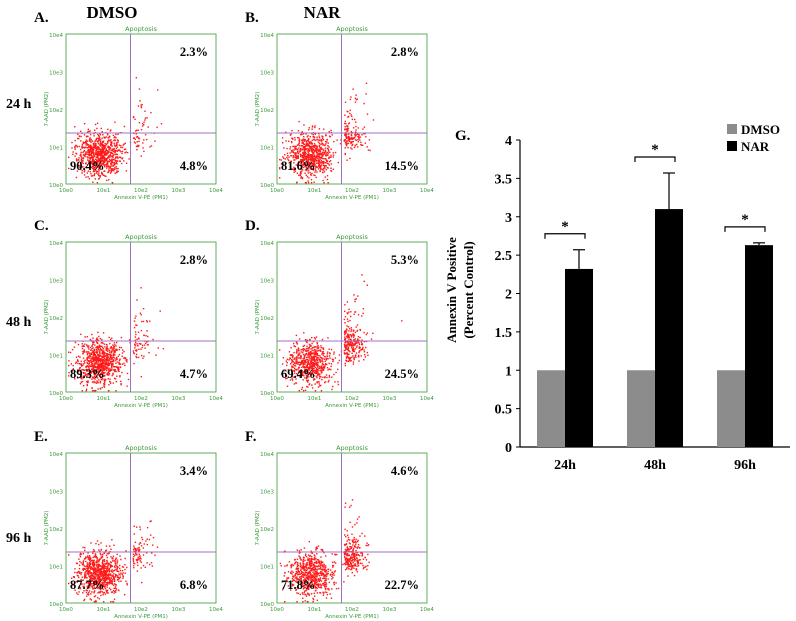  Describe the element at coordinates (390, 610) in the screenshot. I see `x-tick-label: 10e3` at that location.